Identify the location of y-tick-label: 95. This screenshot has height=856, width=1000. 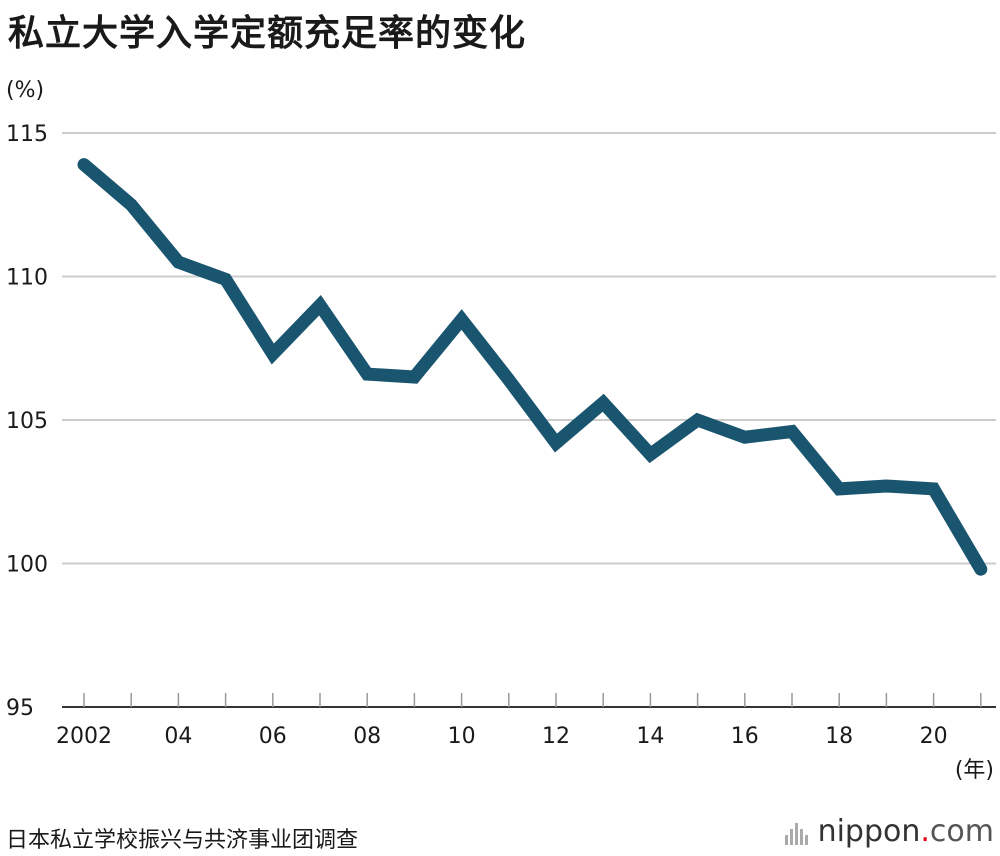
(20, 708).